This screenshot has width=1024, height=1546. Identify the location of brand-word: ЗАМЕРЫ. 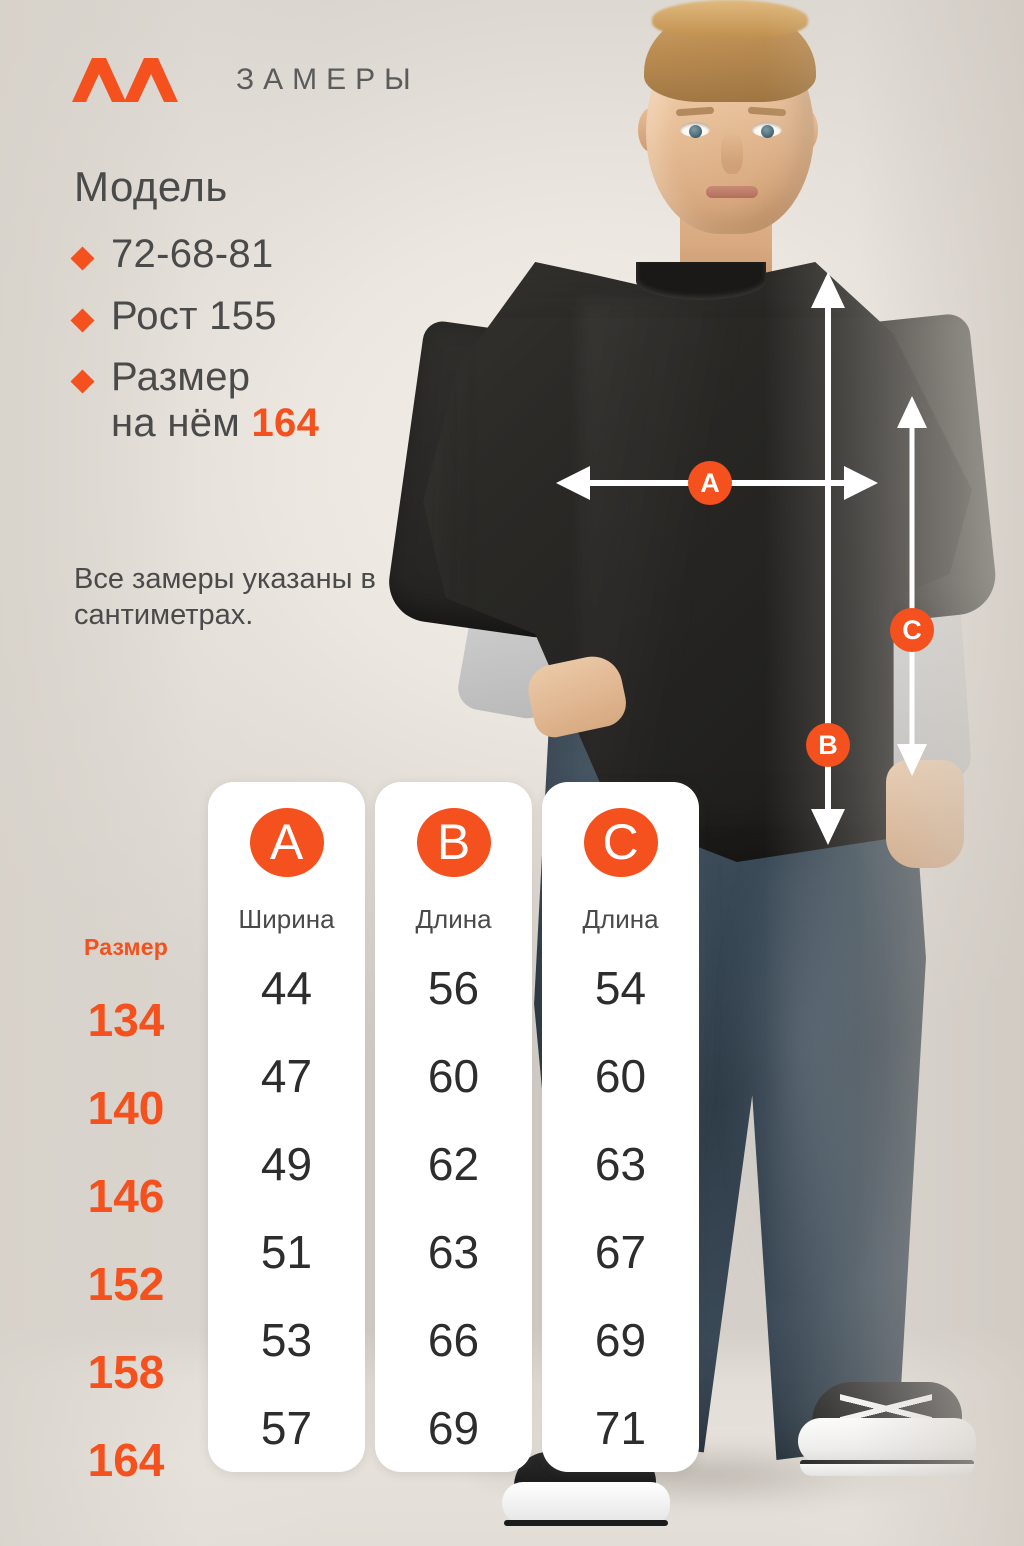
(328, 79).